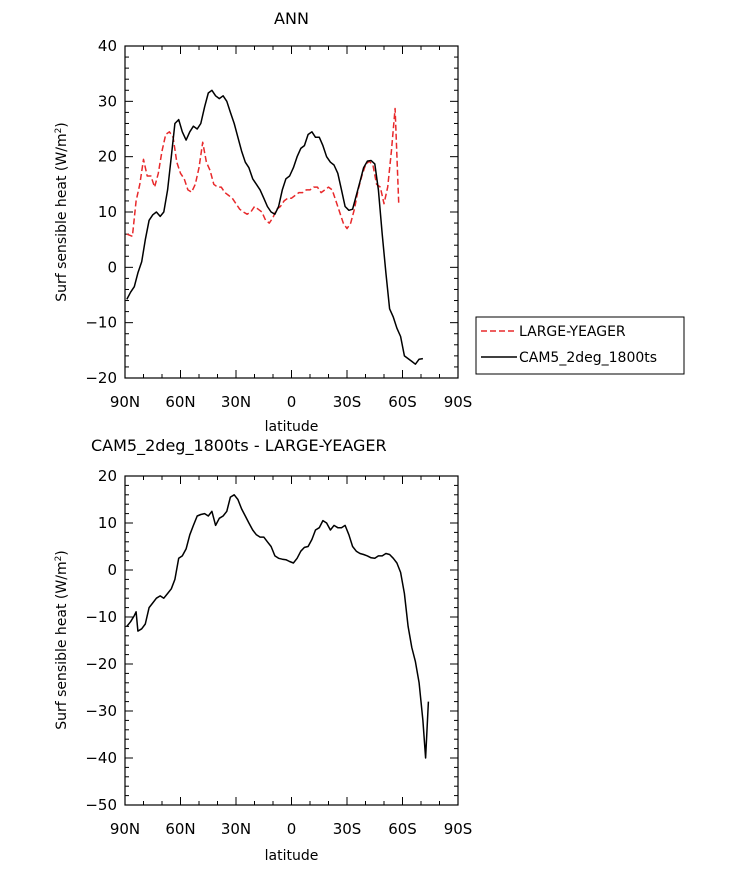 This screenshot has height=870, width=733. I want to click on bottom-chart-y-axis-label-sup: 2, so click(59, 559).